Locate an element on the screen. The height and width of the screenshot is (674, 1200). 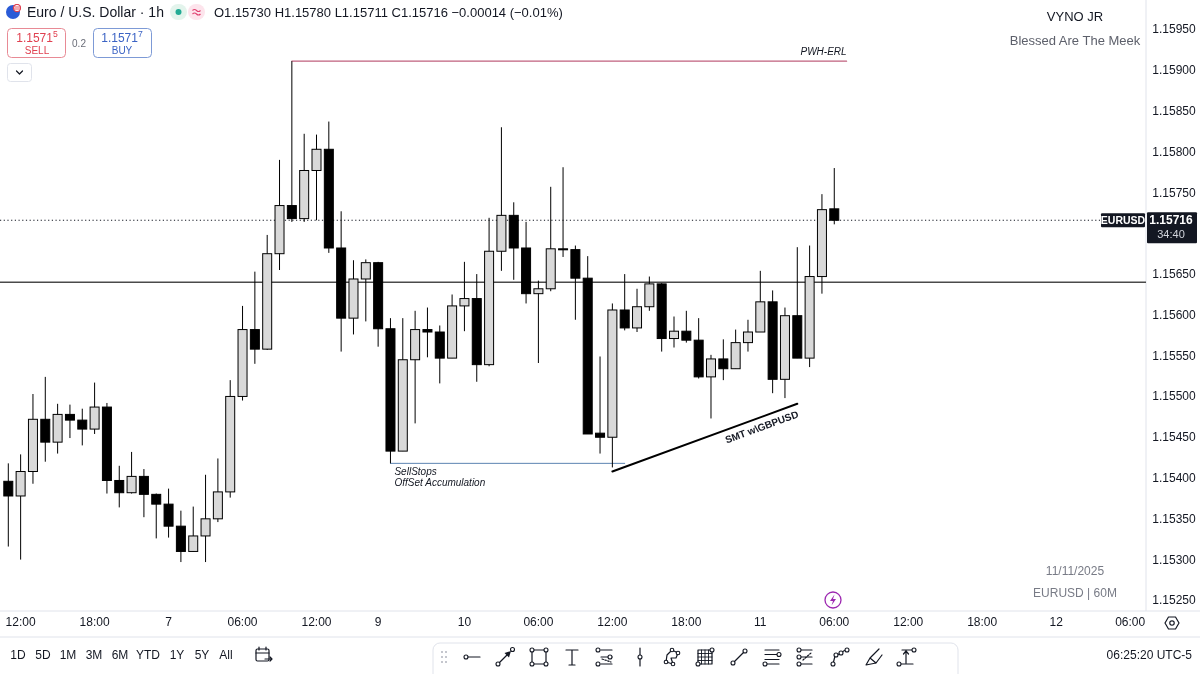
text: 1.15716 is located at coordinates (1171, 220).